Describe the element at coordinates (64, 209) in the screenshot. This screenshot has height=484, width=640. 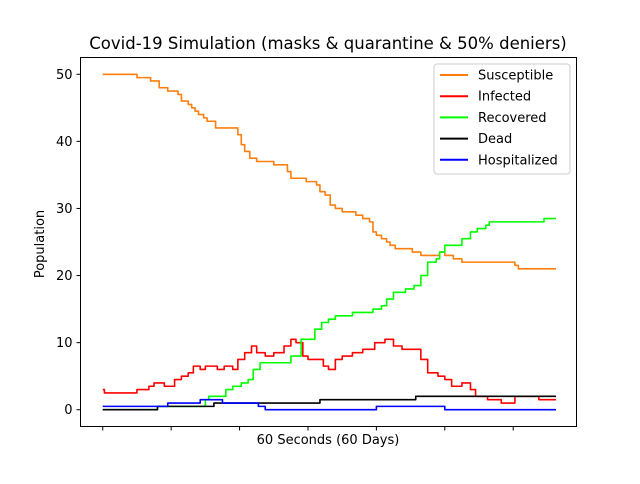
I see `y-tick-label: 30` at that location.